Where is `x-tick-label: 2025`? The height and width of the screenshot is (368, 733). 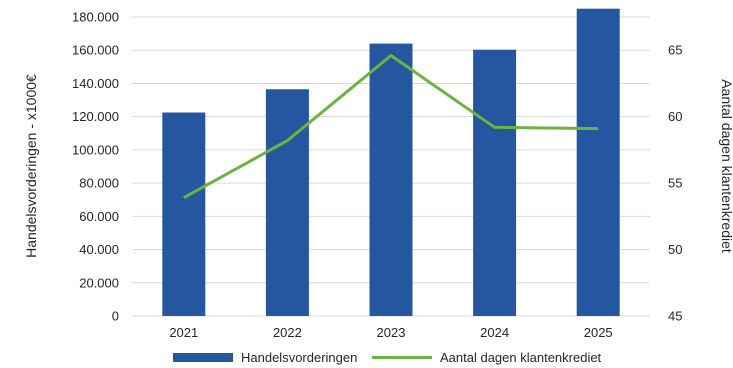 x-tick-label: 2025 is located at coordinates (598, 332).